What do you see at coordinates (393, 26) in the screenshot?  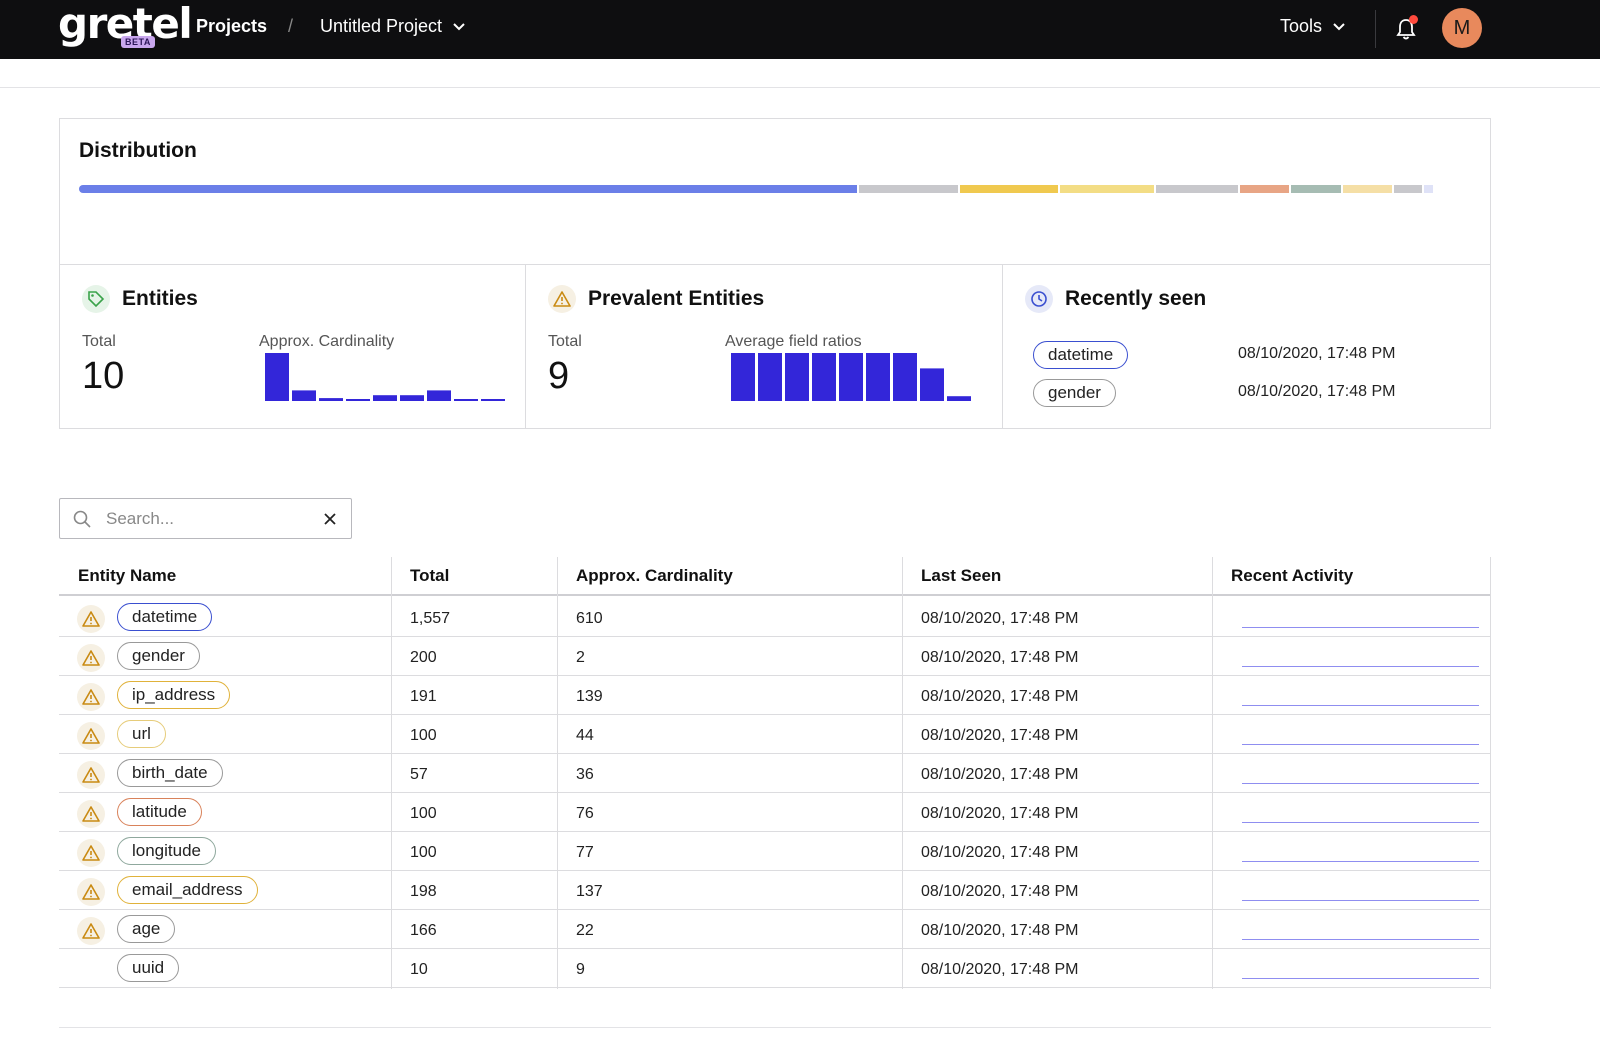 I see `project-switcher: Untitled Project` at bounding box center [393, 26].